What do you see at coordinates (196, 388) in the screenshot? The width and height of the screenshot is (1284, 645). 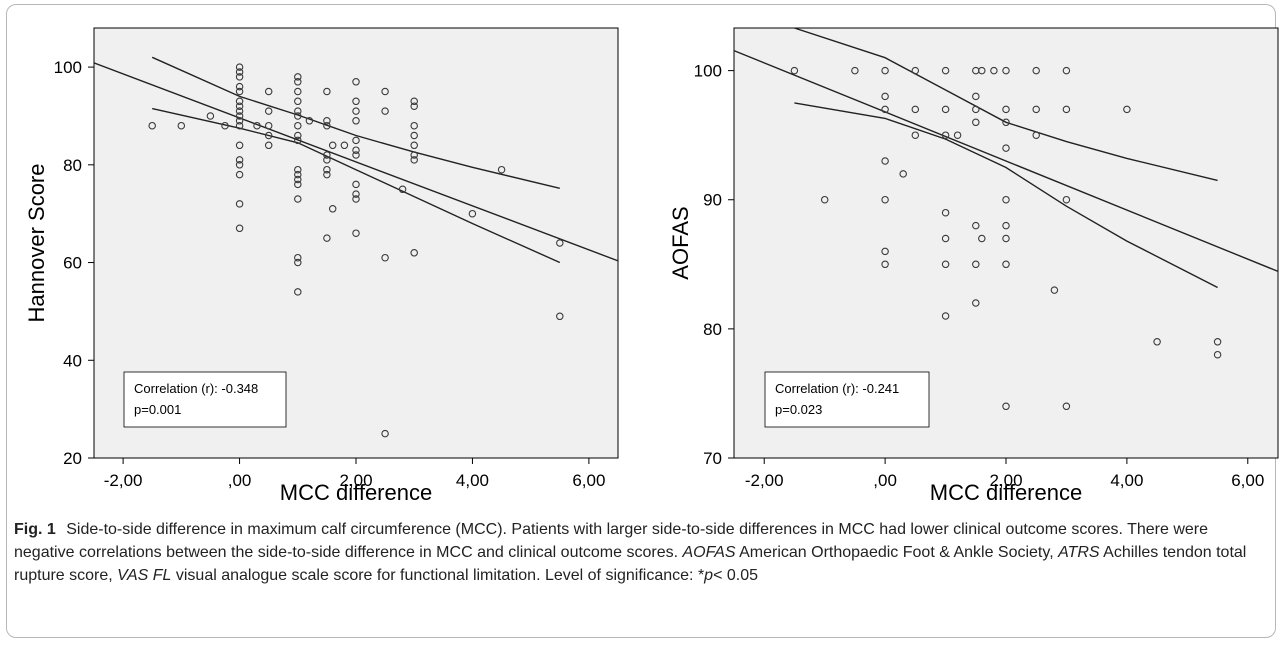 I see `correlation-value: Correlation (r): -0.348` at bounding box center [196, 388].